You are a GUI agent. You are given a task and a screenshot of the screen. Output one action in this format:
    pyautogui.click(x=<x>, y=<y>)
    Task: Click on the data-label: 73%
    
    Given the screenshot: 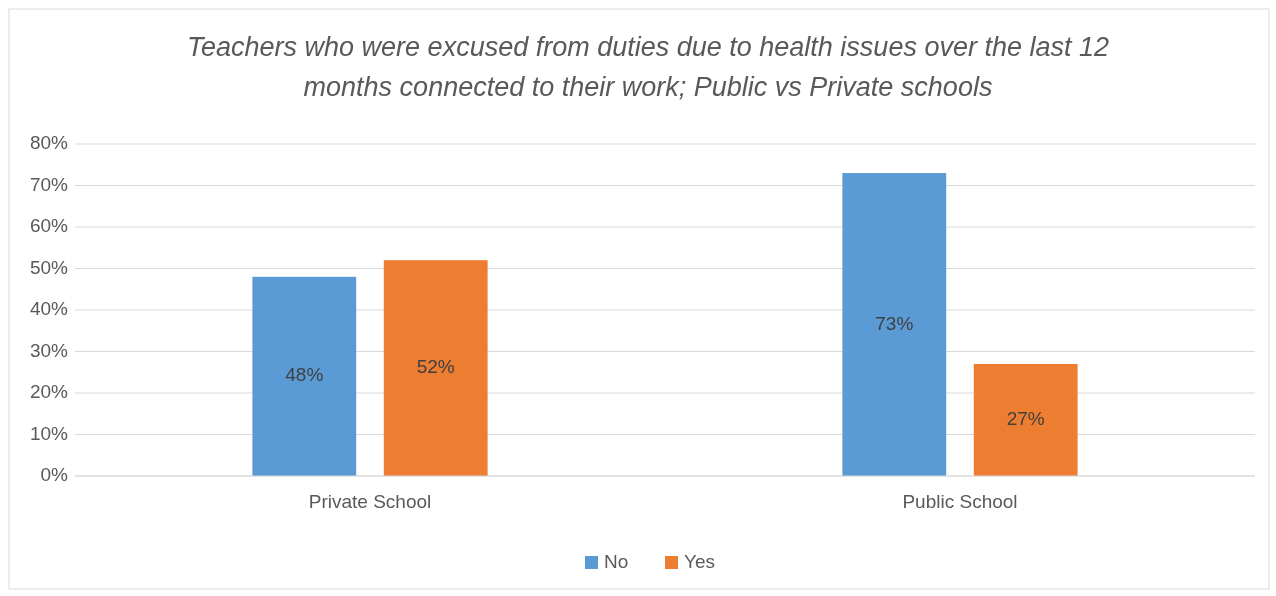 What is the action you would take?
    pyautogui.click(x=894, y=323)
    